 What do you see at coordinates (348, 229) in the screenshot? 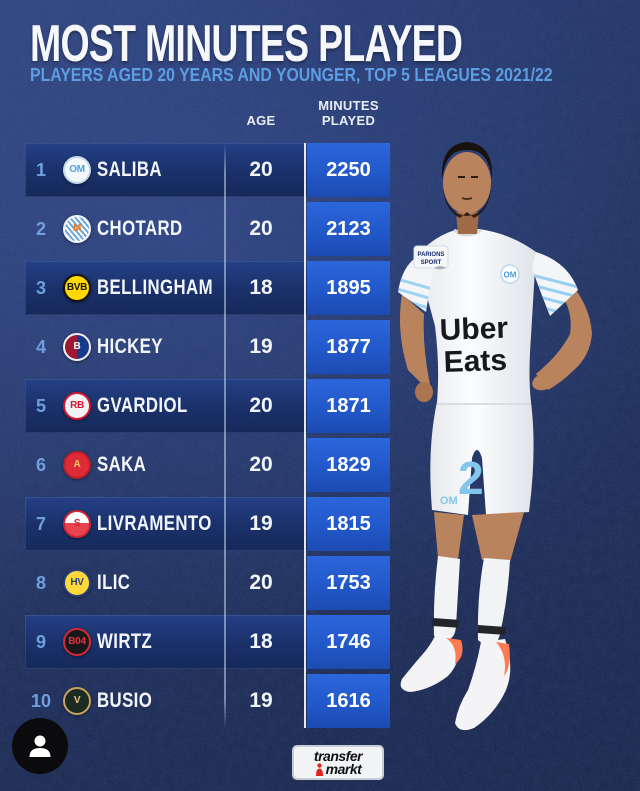
I see `minutes-value: 2123` at bounding box center [348, 229].